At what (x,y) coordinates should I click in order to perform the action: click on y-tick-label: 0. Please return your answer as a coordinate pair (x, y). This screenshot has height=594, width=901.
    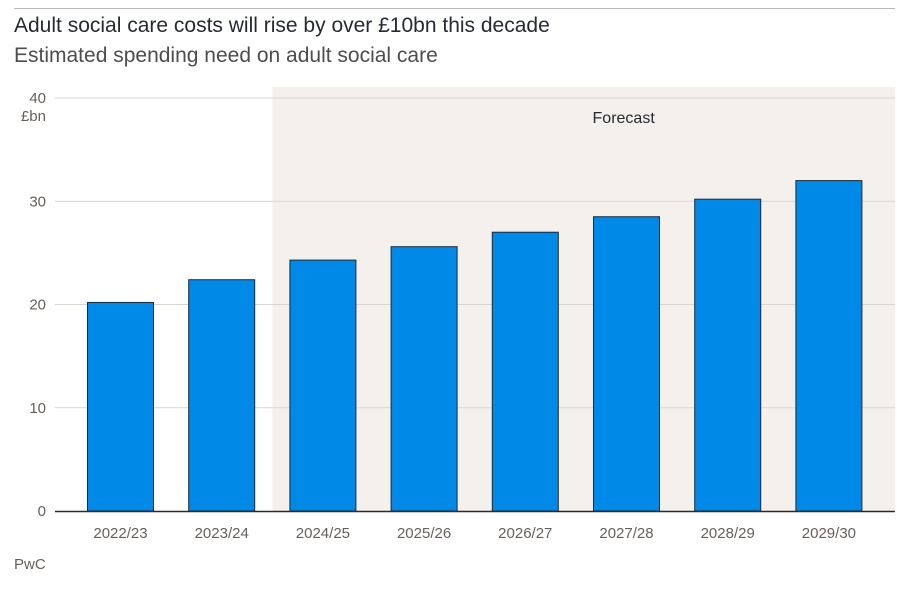
    Looking at the image, I should click on (42, 511).